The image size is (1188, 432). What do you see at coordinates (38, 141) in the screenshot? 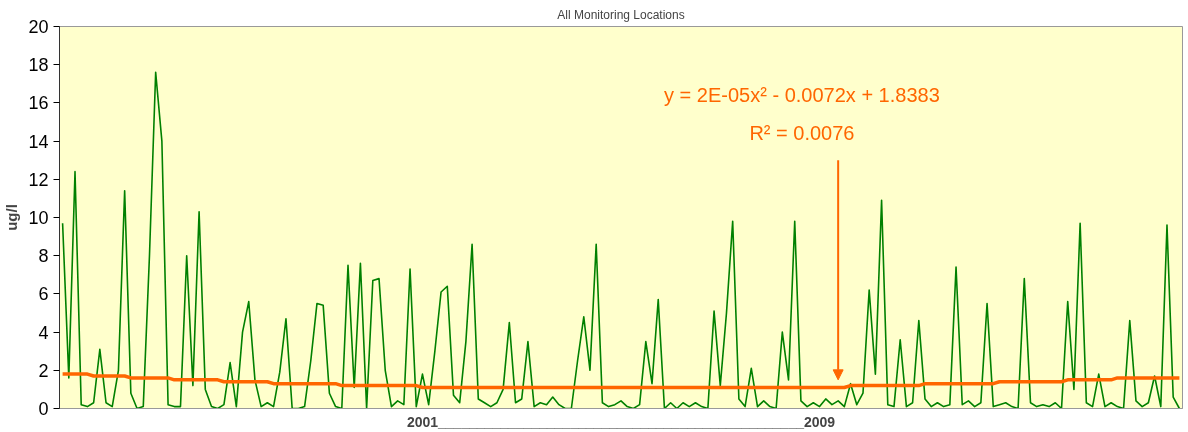
I see `y-tick-label: 14` at bounding box center [38, 141].